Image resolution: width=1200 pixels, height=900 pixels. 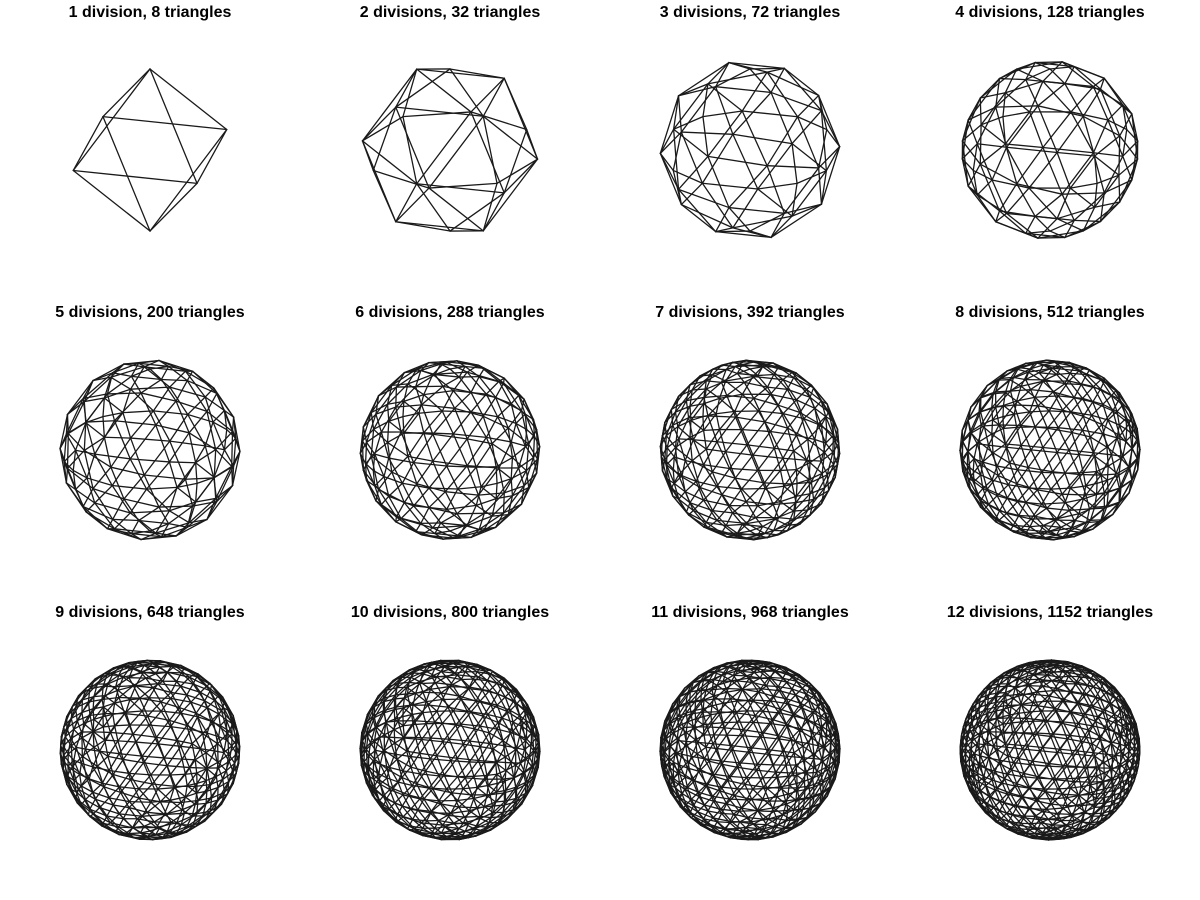 I want to click on panel-title: 1 division, 8 triangles, so click(x=150, y=12).